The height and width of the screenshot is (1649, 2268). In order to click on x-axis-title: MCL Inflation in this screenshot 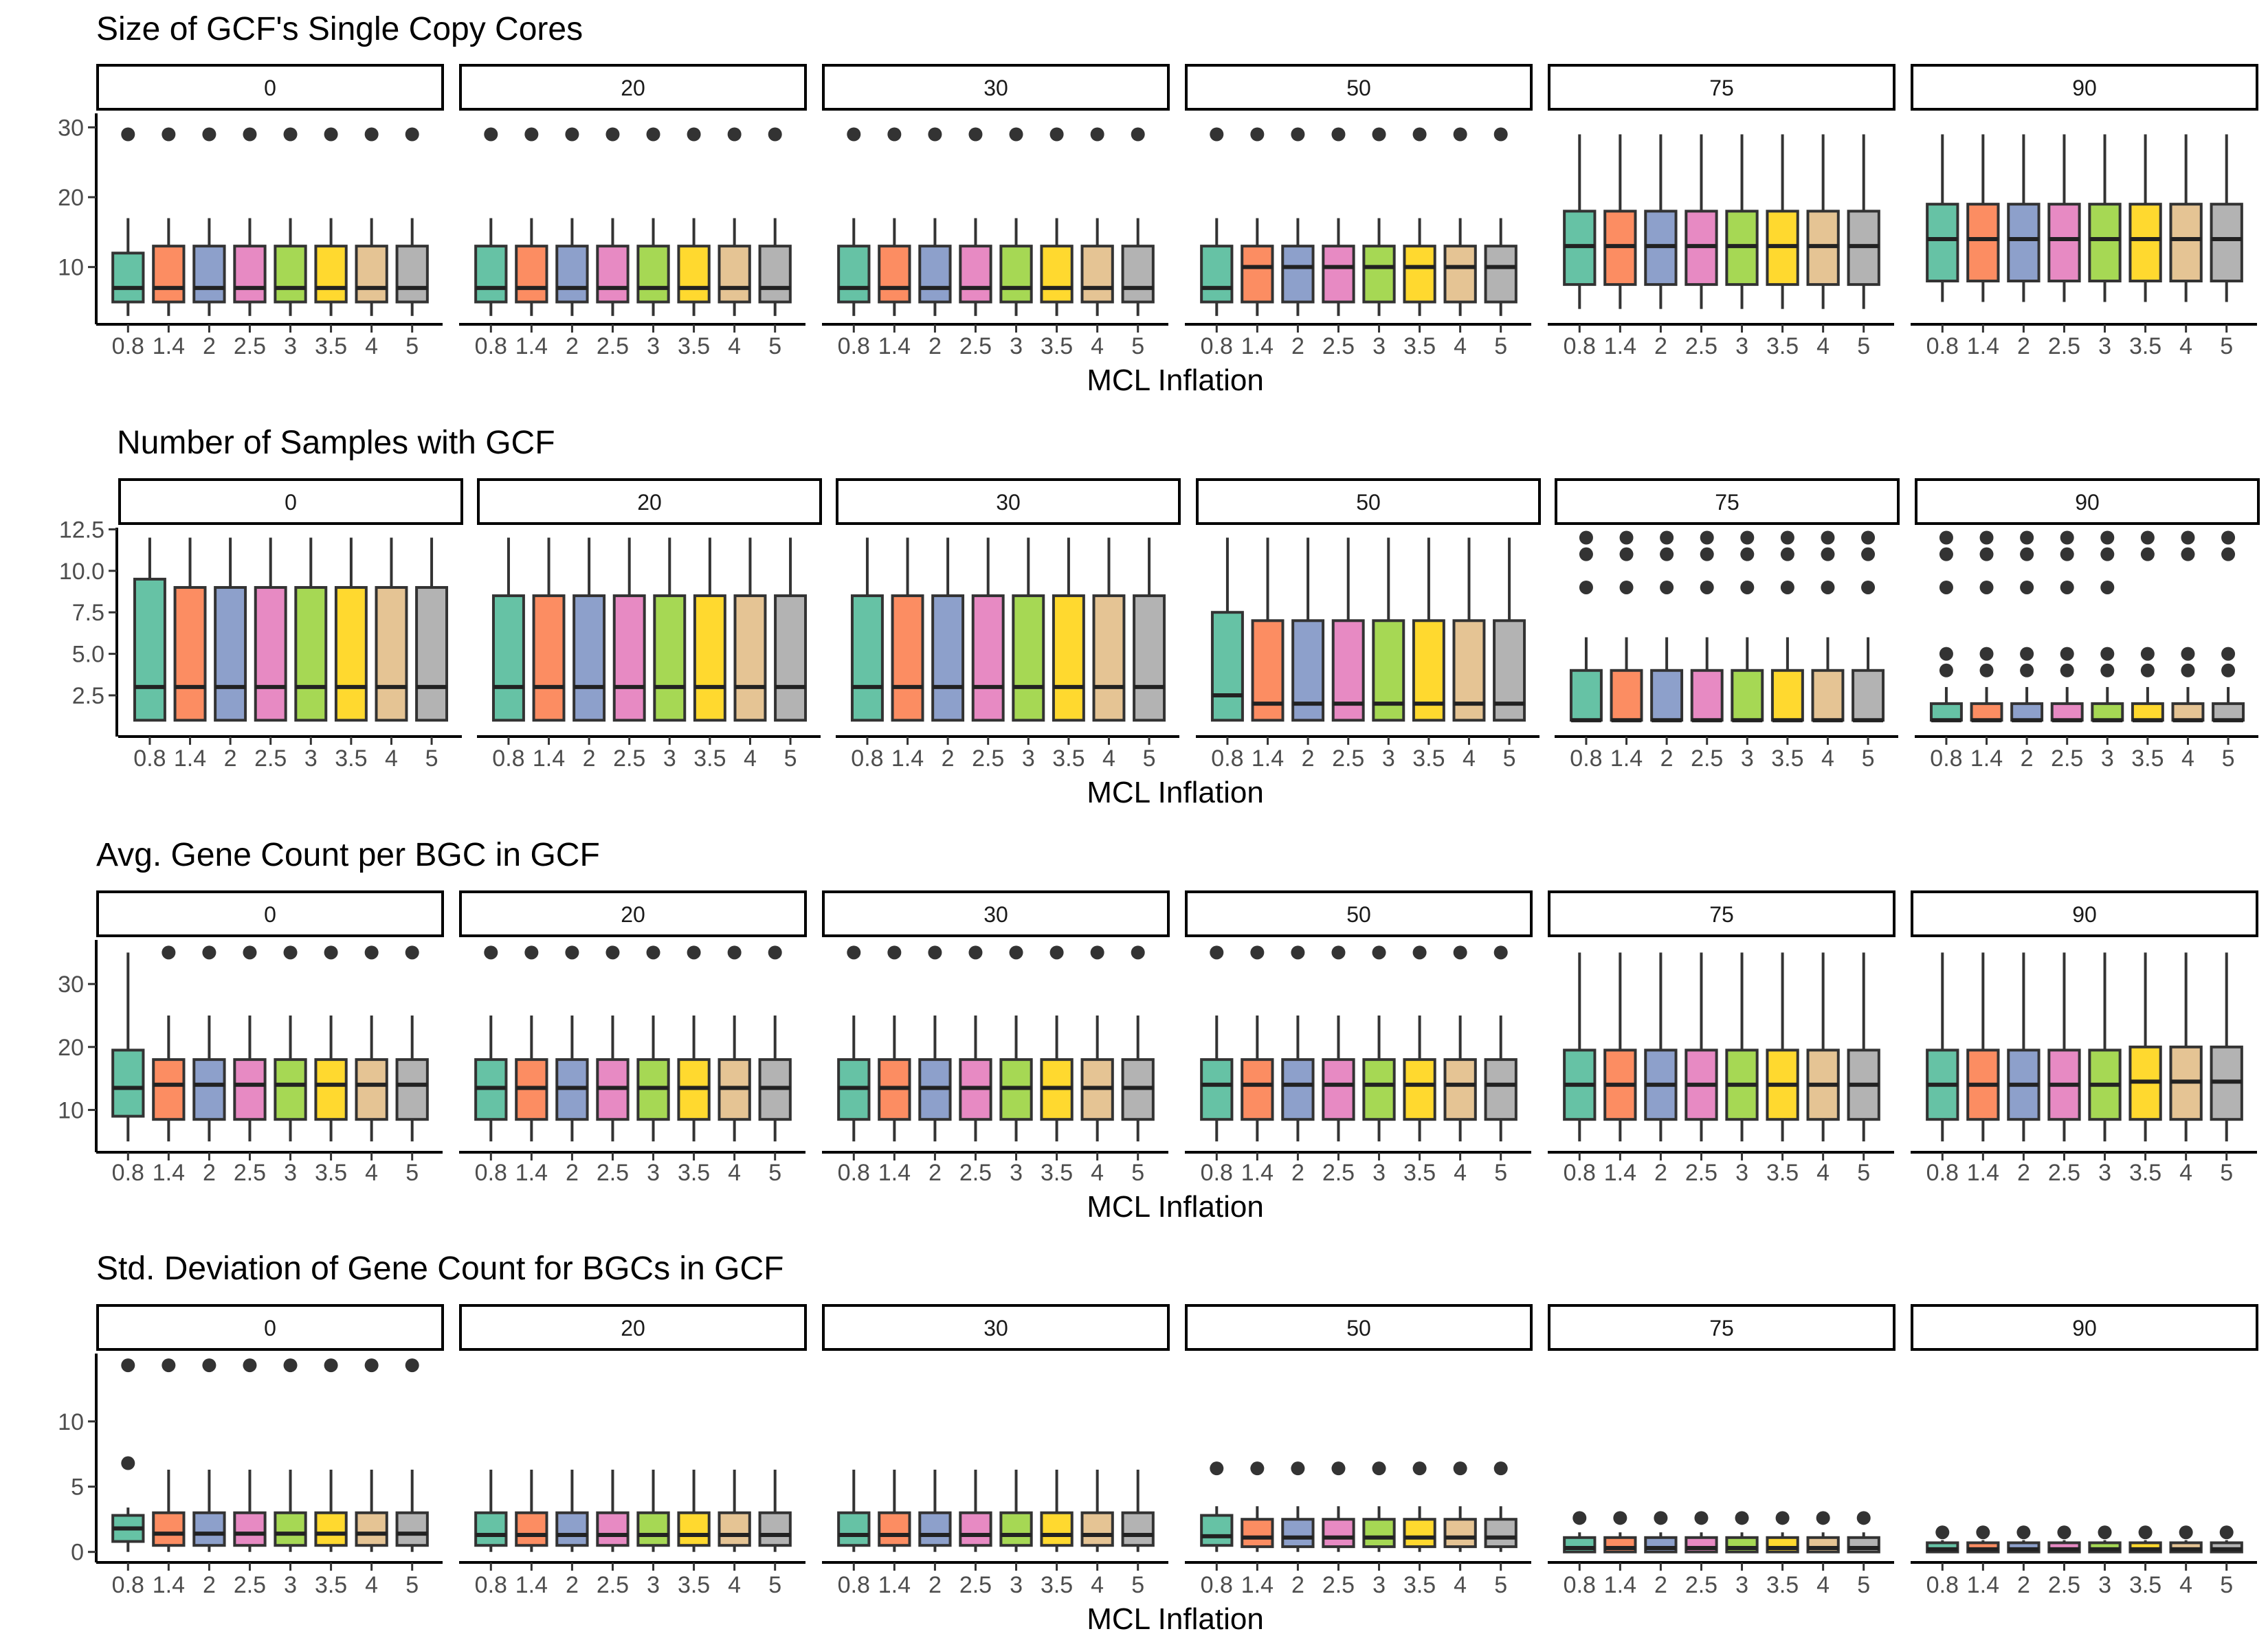, I will do `click(1175, 380)`.